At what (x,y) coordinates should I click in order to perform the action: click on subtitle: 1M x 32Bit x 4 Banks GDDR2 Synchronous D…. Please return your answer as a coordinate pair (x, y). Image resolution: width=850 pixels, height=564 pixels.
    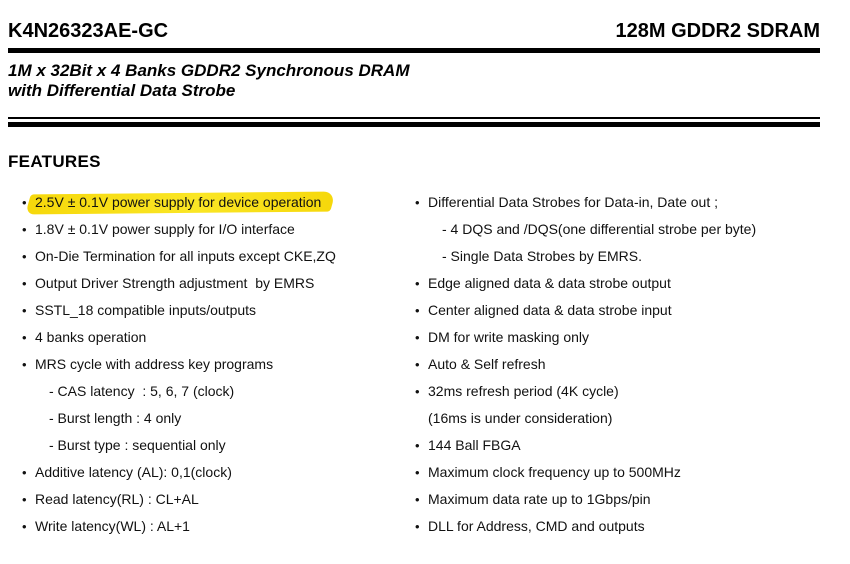
    Looking at the image, I should click on (208, 81).